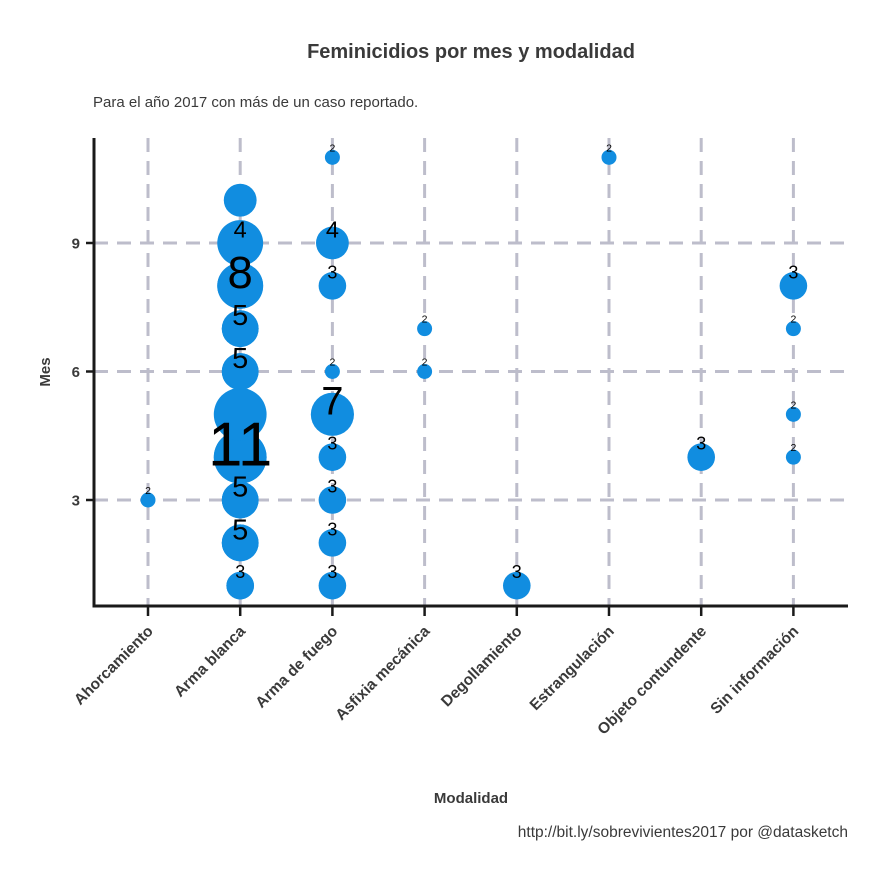  I want to click on chart-title: Feminicidios por mes y modalidad, so click(471, 52).